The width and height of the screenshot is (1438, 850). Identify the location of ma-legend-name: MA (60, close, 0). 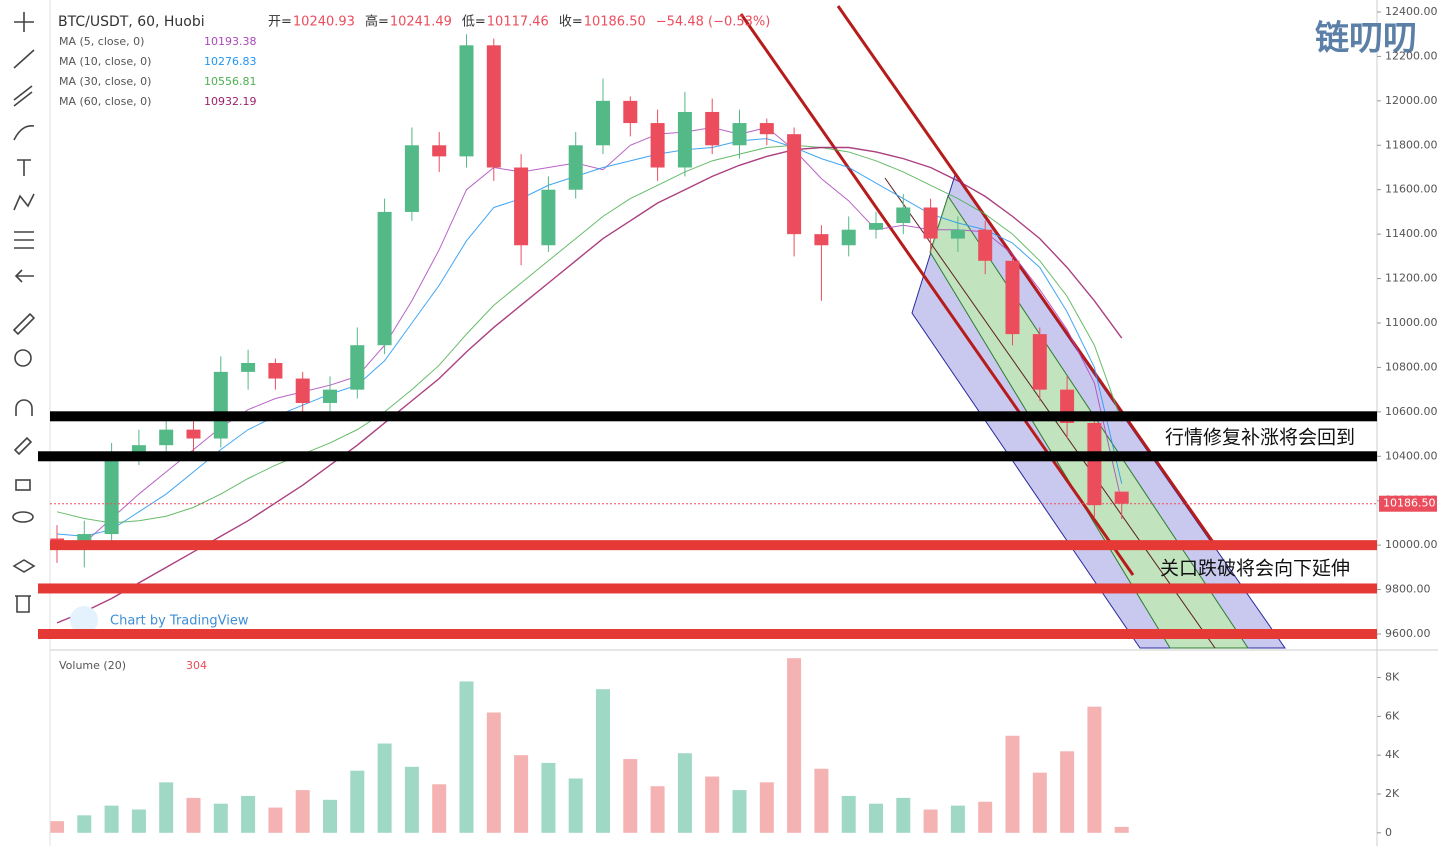
(105, 101).